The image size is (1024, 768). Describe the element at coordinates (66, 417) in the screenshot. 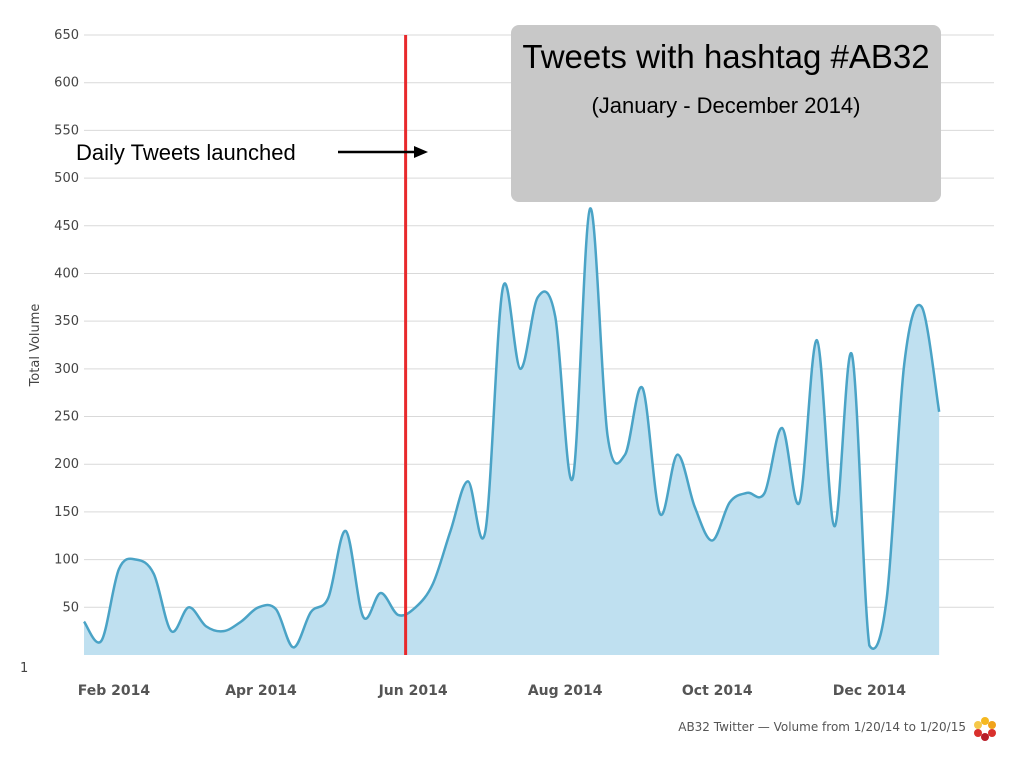

I see `y-tick-label: 250` at that location.